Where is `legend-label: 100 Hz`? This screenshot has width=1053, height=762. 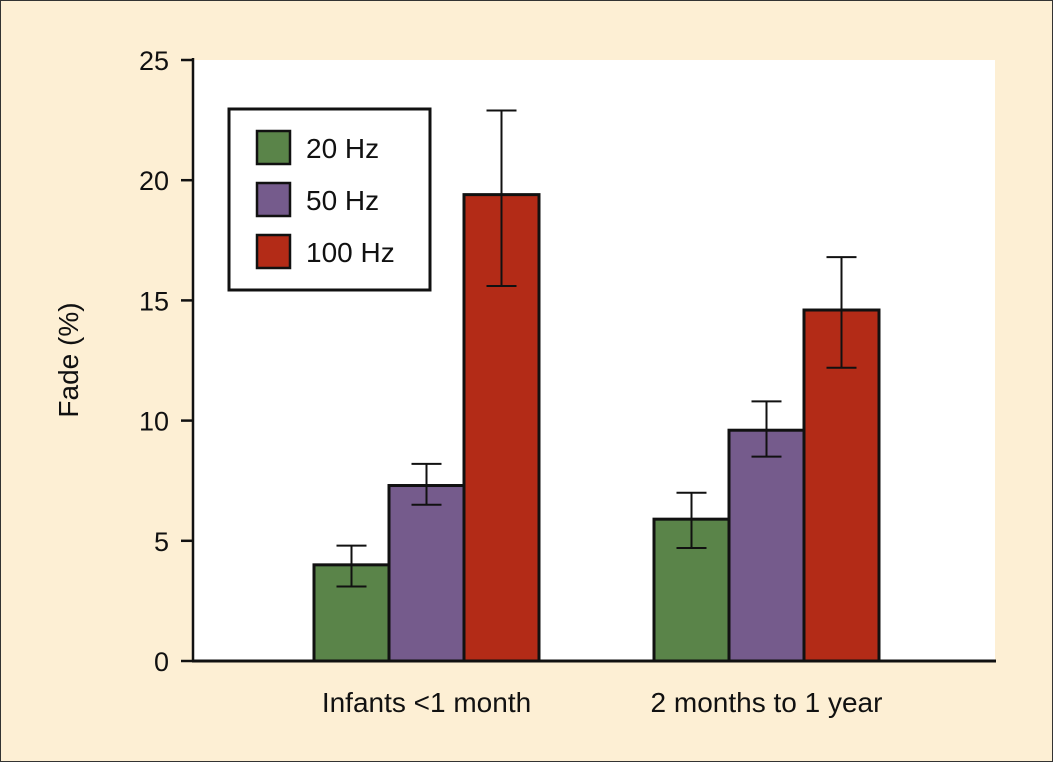 legend-label: 100 Hz is located at coordinates (350, 252).